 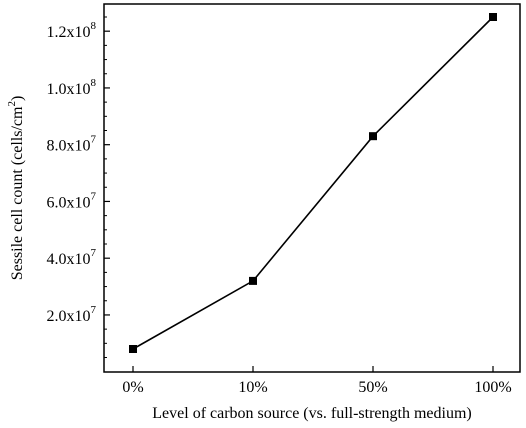 What do you see at coordinates (72, 314) in the screenshot?
I see `y-tick-label: 2.0x10⁷` at bounding box center [72, 314].